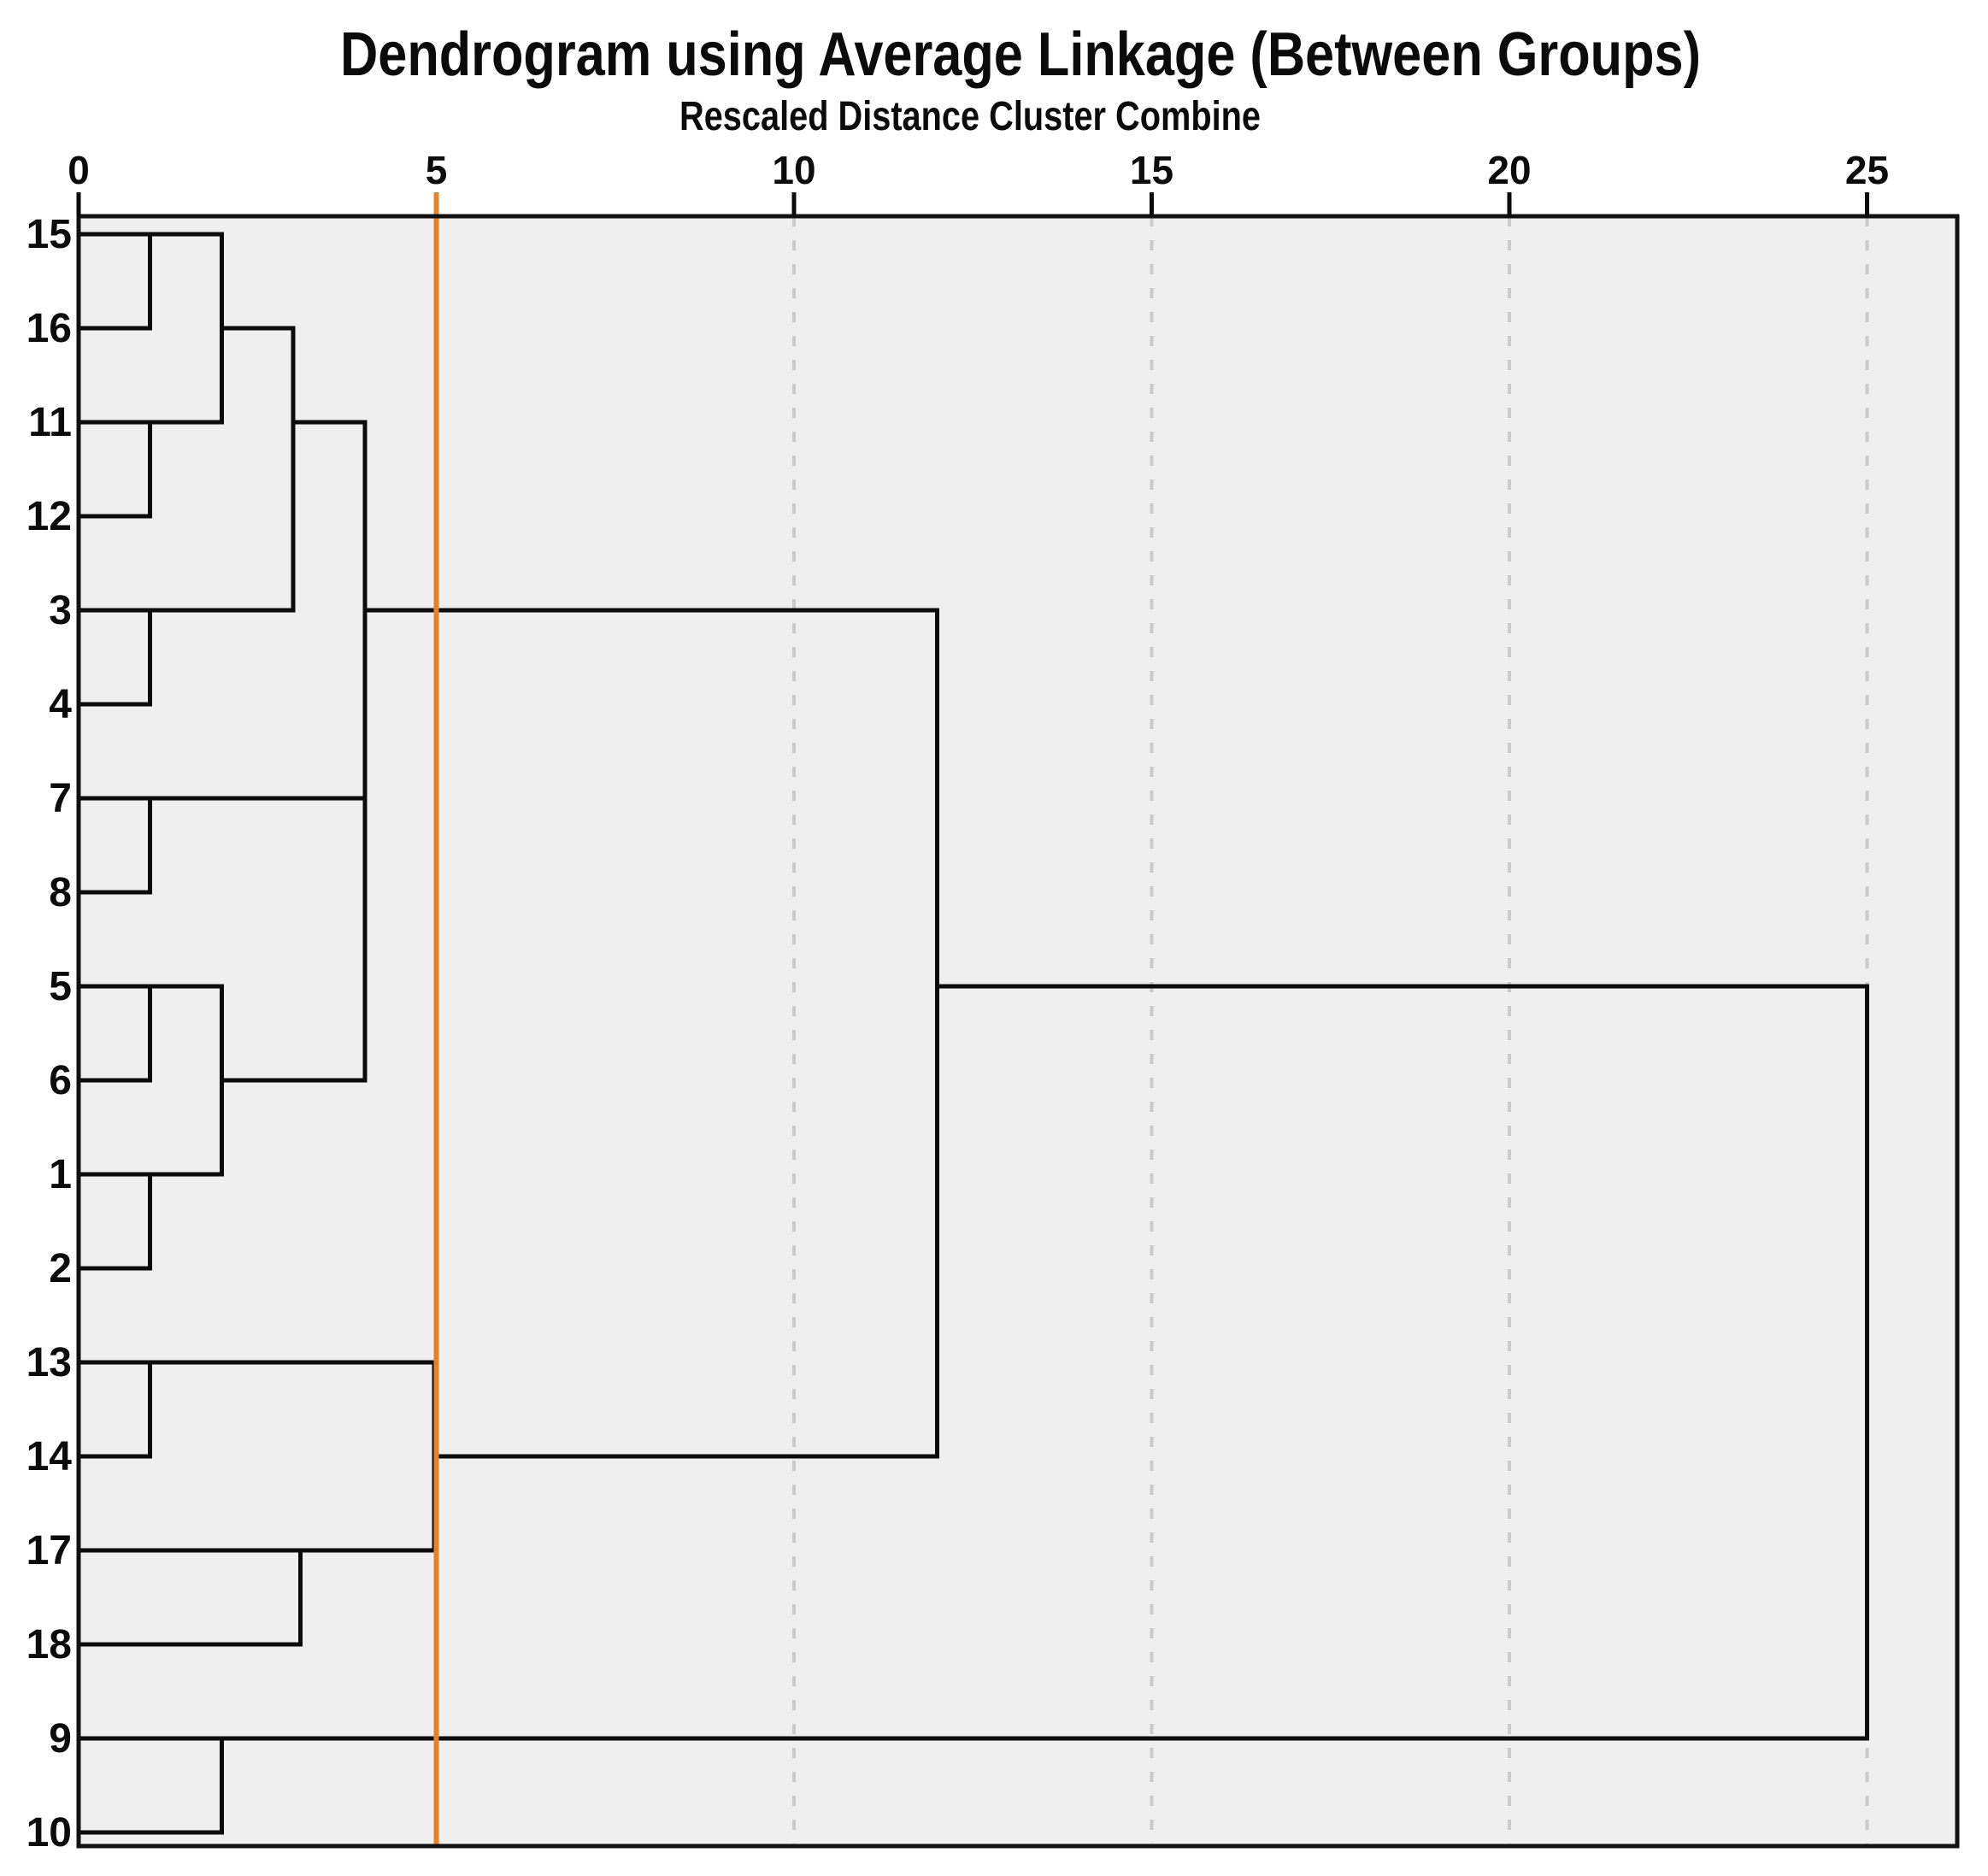 This screenshot has width=1988, height=1876. What do you see at coordinates (49, 1456) in the screenshot?
I see `leaf-label-14: 14` at bounding box center [49, 1456].